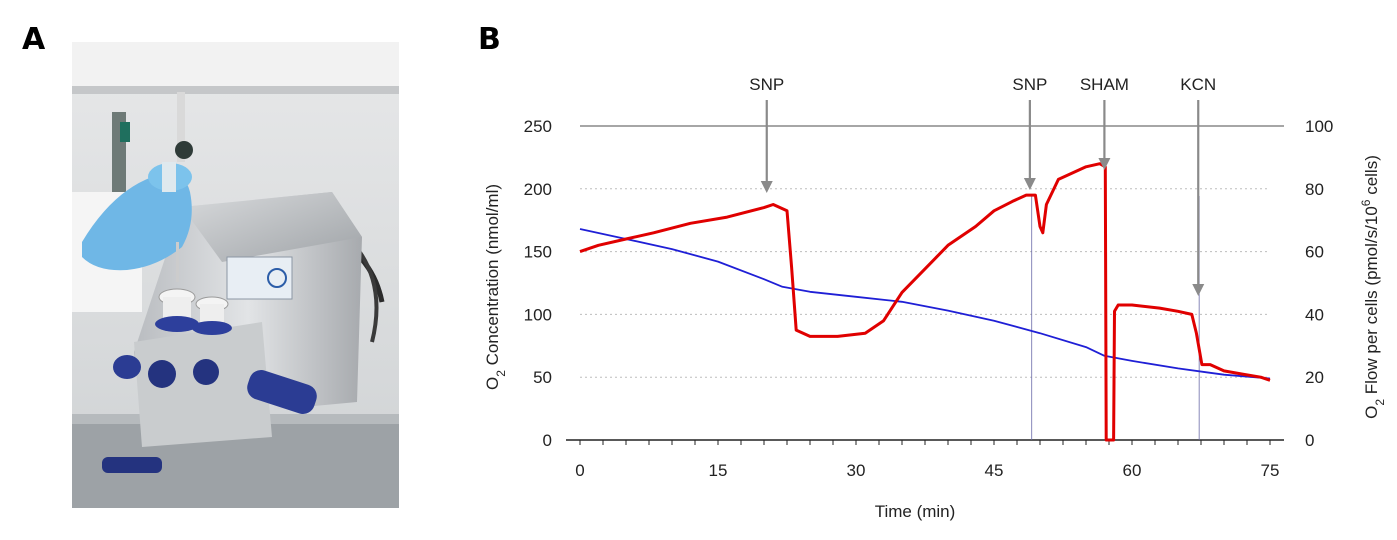 The image size is (1397, 540). Describe the element at coordinates (1309, 440) in the screenshot. I see `y-right-tick-label: 0` at that location.